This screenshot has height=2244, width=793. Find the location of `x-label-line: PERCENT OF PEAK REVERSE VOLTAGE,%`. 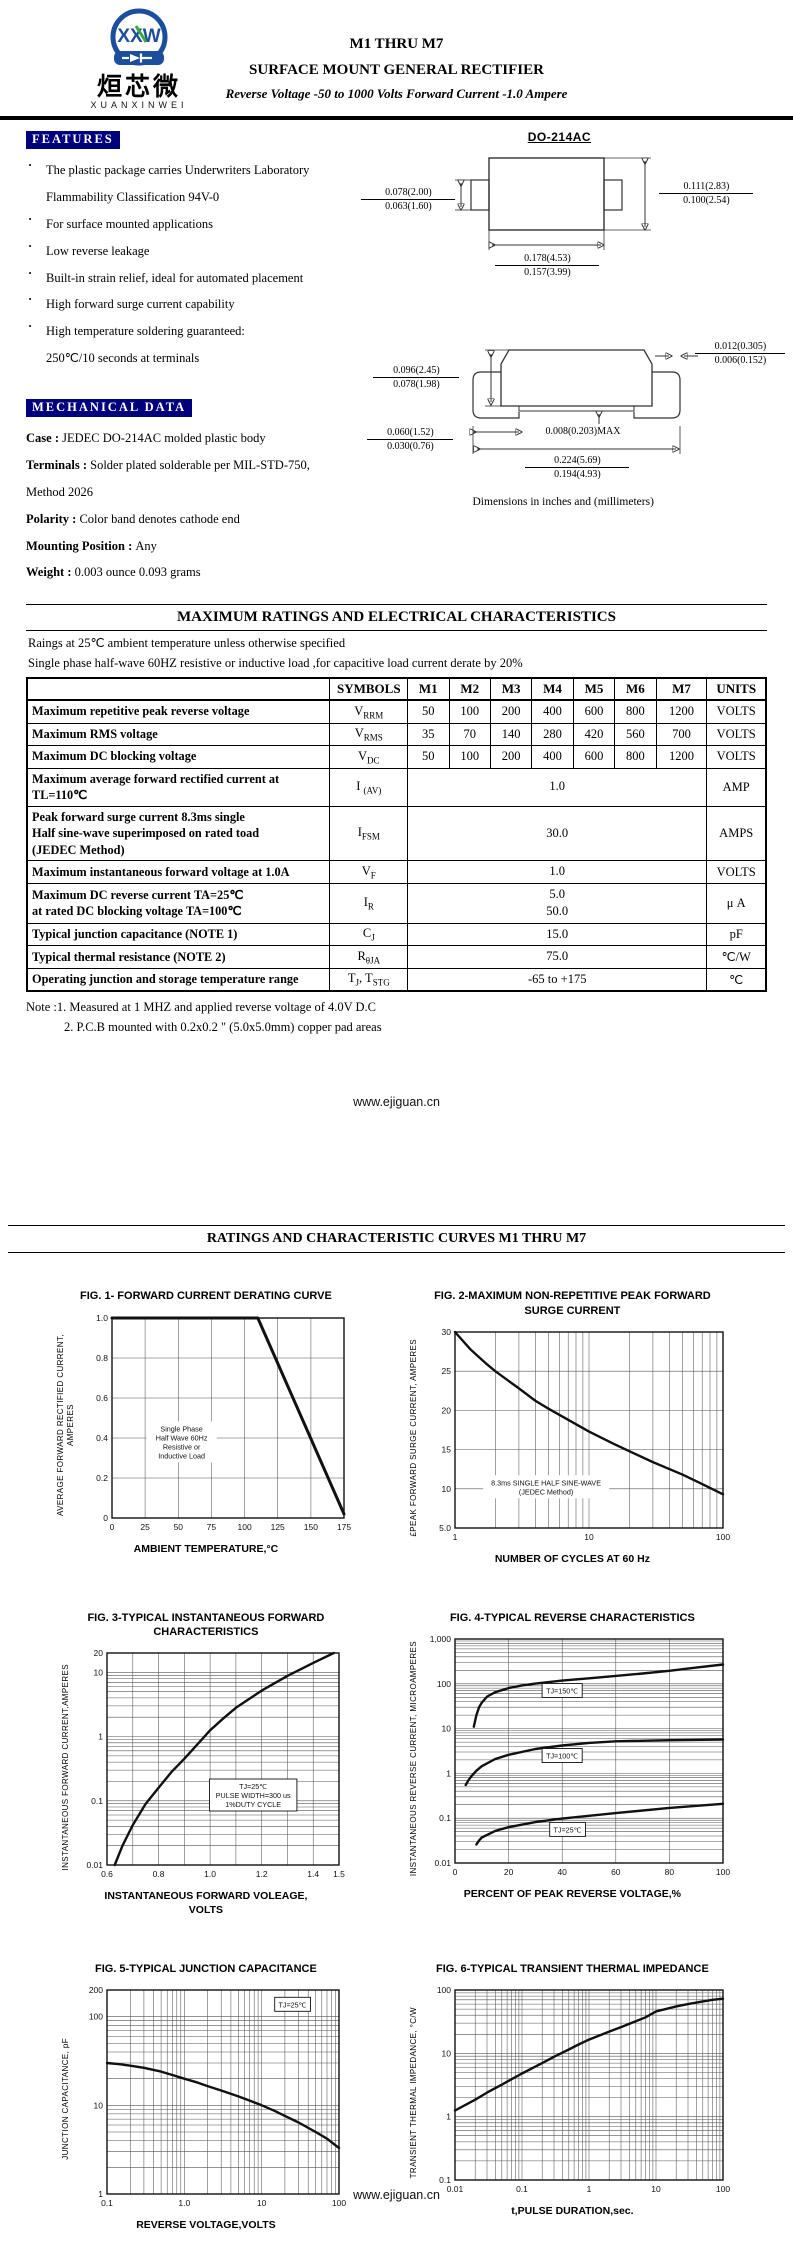

x-label-line: PERCENT OF PEAK REVERSE VOLTAGE,% is located at coordinates (572, 1894).